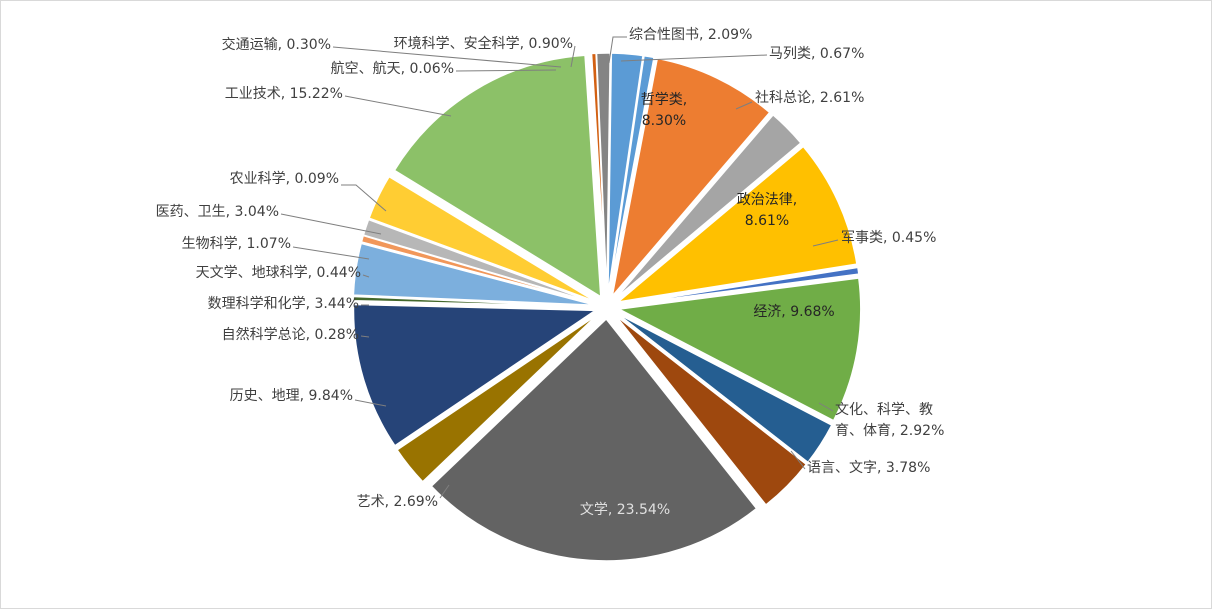  Describe the element at coordinates (284, 94) in the screenshot. I see `data-label-工业技术: 工业技术, 15.22%` at that location.